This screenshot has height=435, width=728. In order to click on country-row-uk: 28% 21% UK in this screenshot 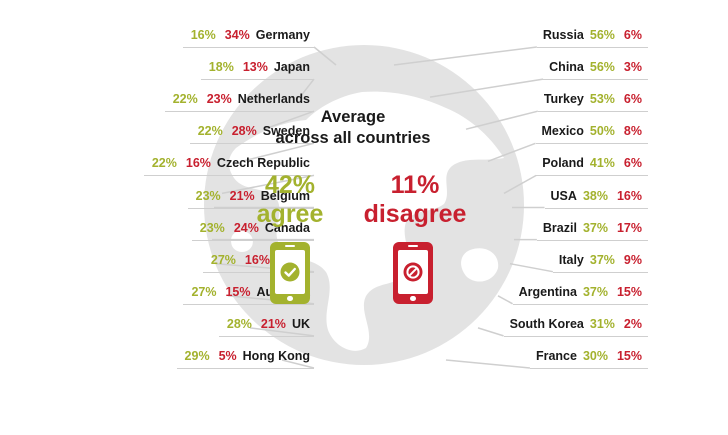, I will do `click(268, 324)`.